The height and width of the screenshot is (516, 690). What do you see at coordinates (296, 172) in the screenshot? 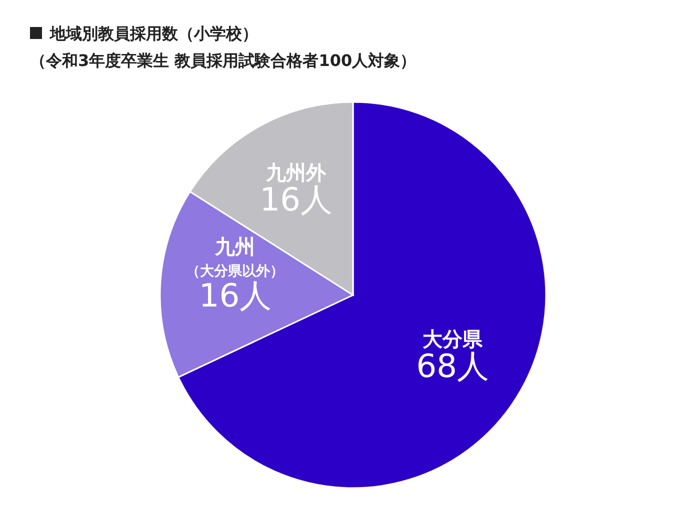
I see `slice-label: 九州外` at bounding box center [296, 172].